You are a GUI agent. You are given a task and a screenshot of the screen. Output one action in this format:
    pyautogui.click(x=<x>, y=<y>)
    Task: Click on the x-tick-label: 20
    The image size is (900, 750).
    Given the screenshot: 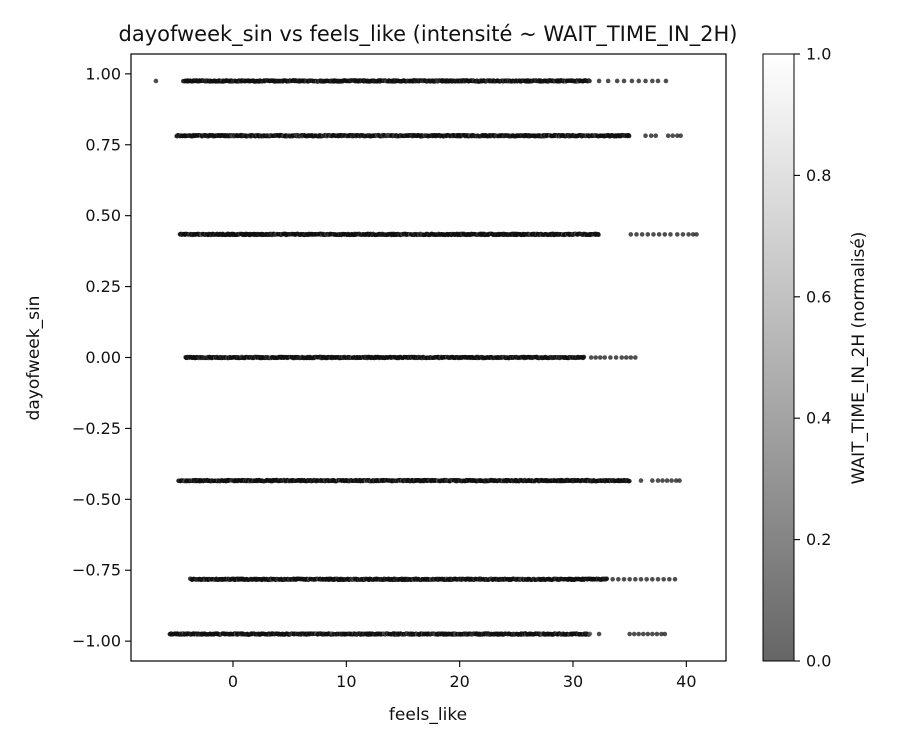 What is the action you would take?
    pyautogui.click(x=459, y=681)
    